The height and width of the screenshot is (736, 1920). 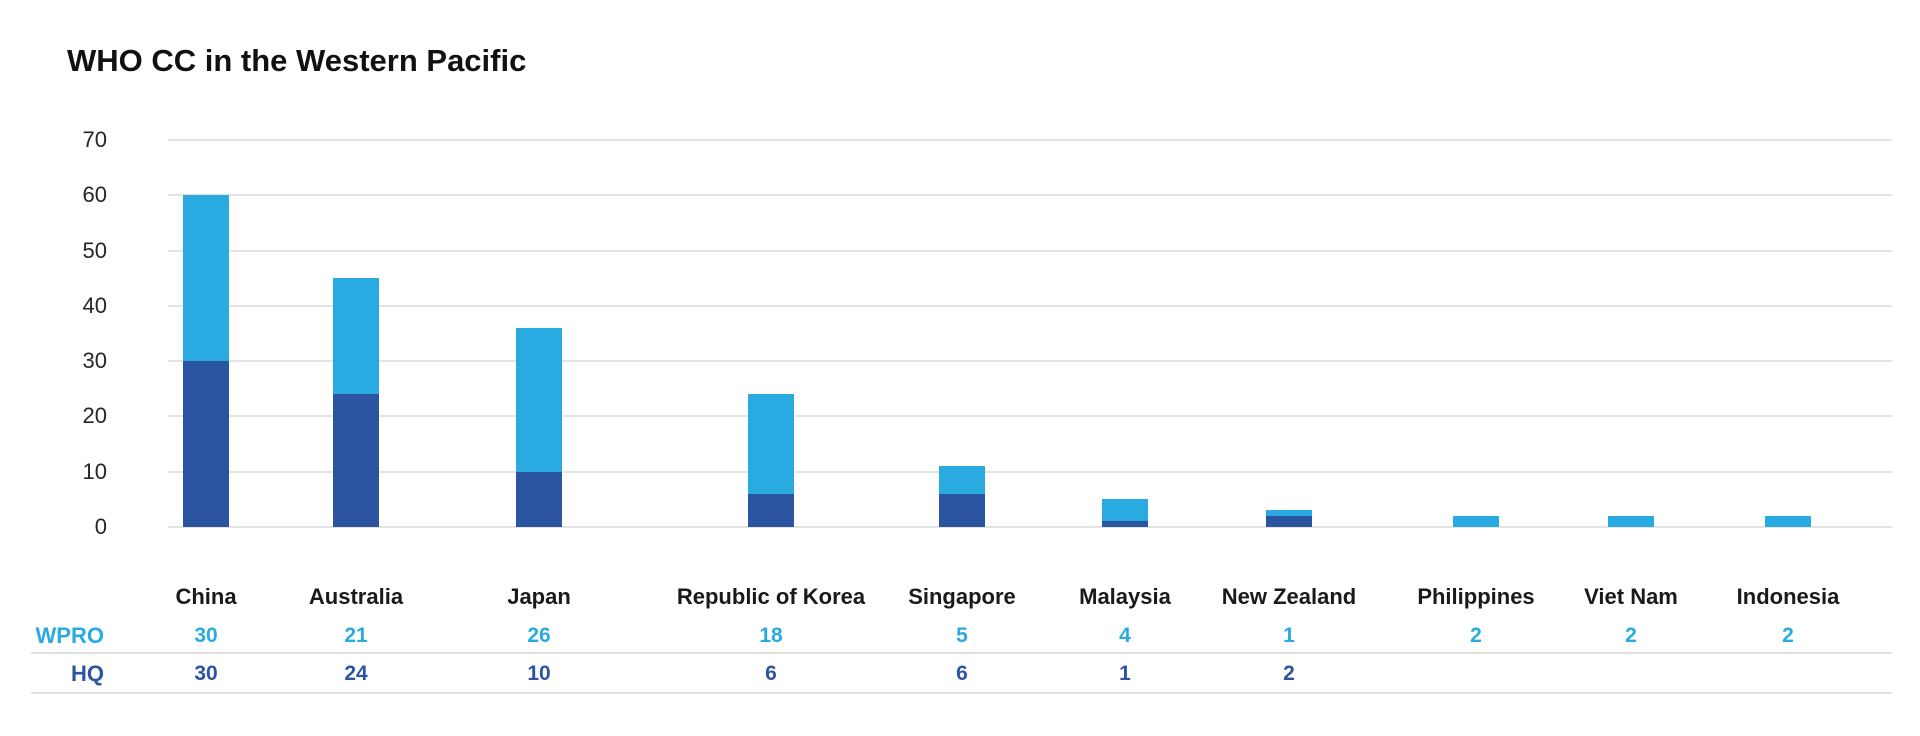 I want to click on y-axis-tick-label: 50, so click(x=94, y=250).